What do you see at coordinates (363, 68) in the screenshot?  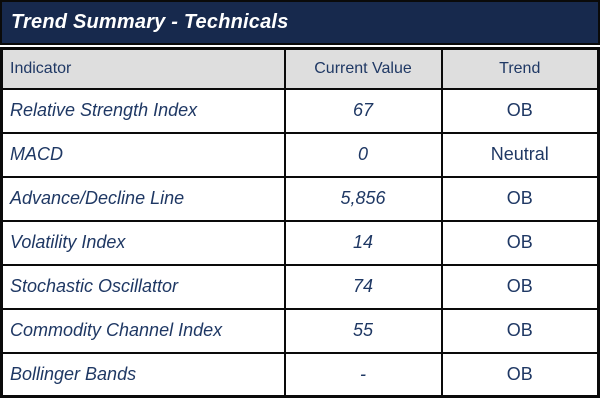 I see `header-current-value: Current Value` at bounding box center [363, 68].